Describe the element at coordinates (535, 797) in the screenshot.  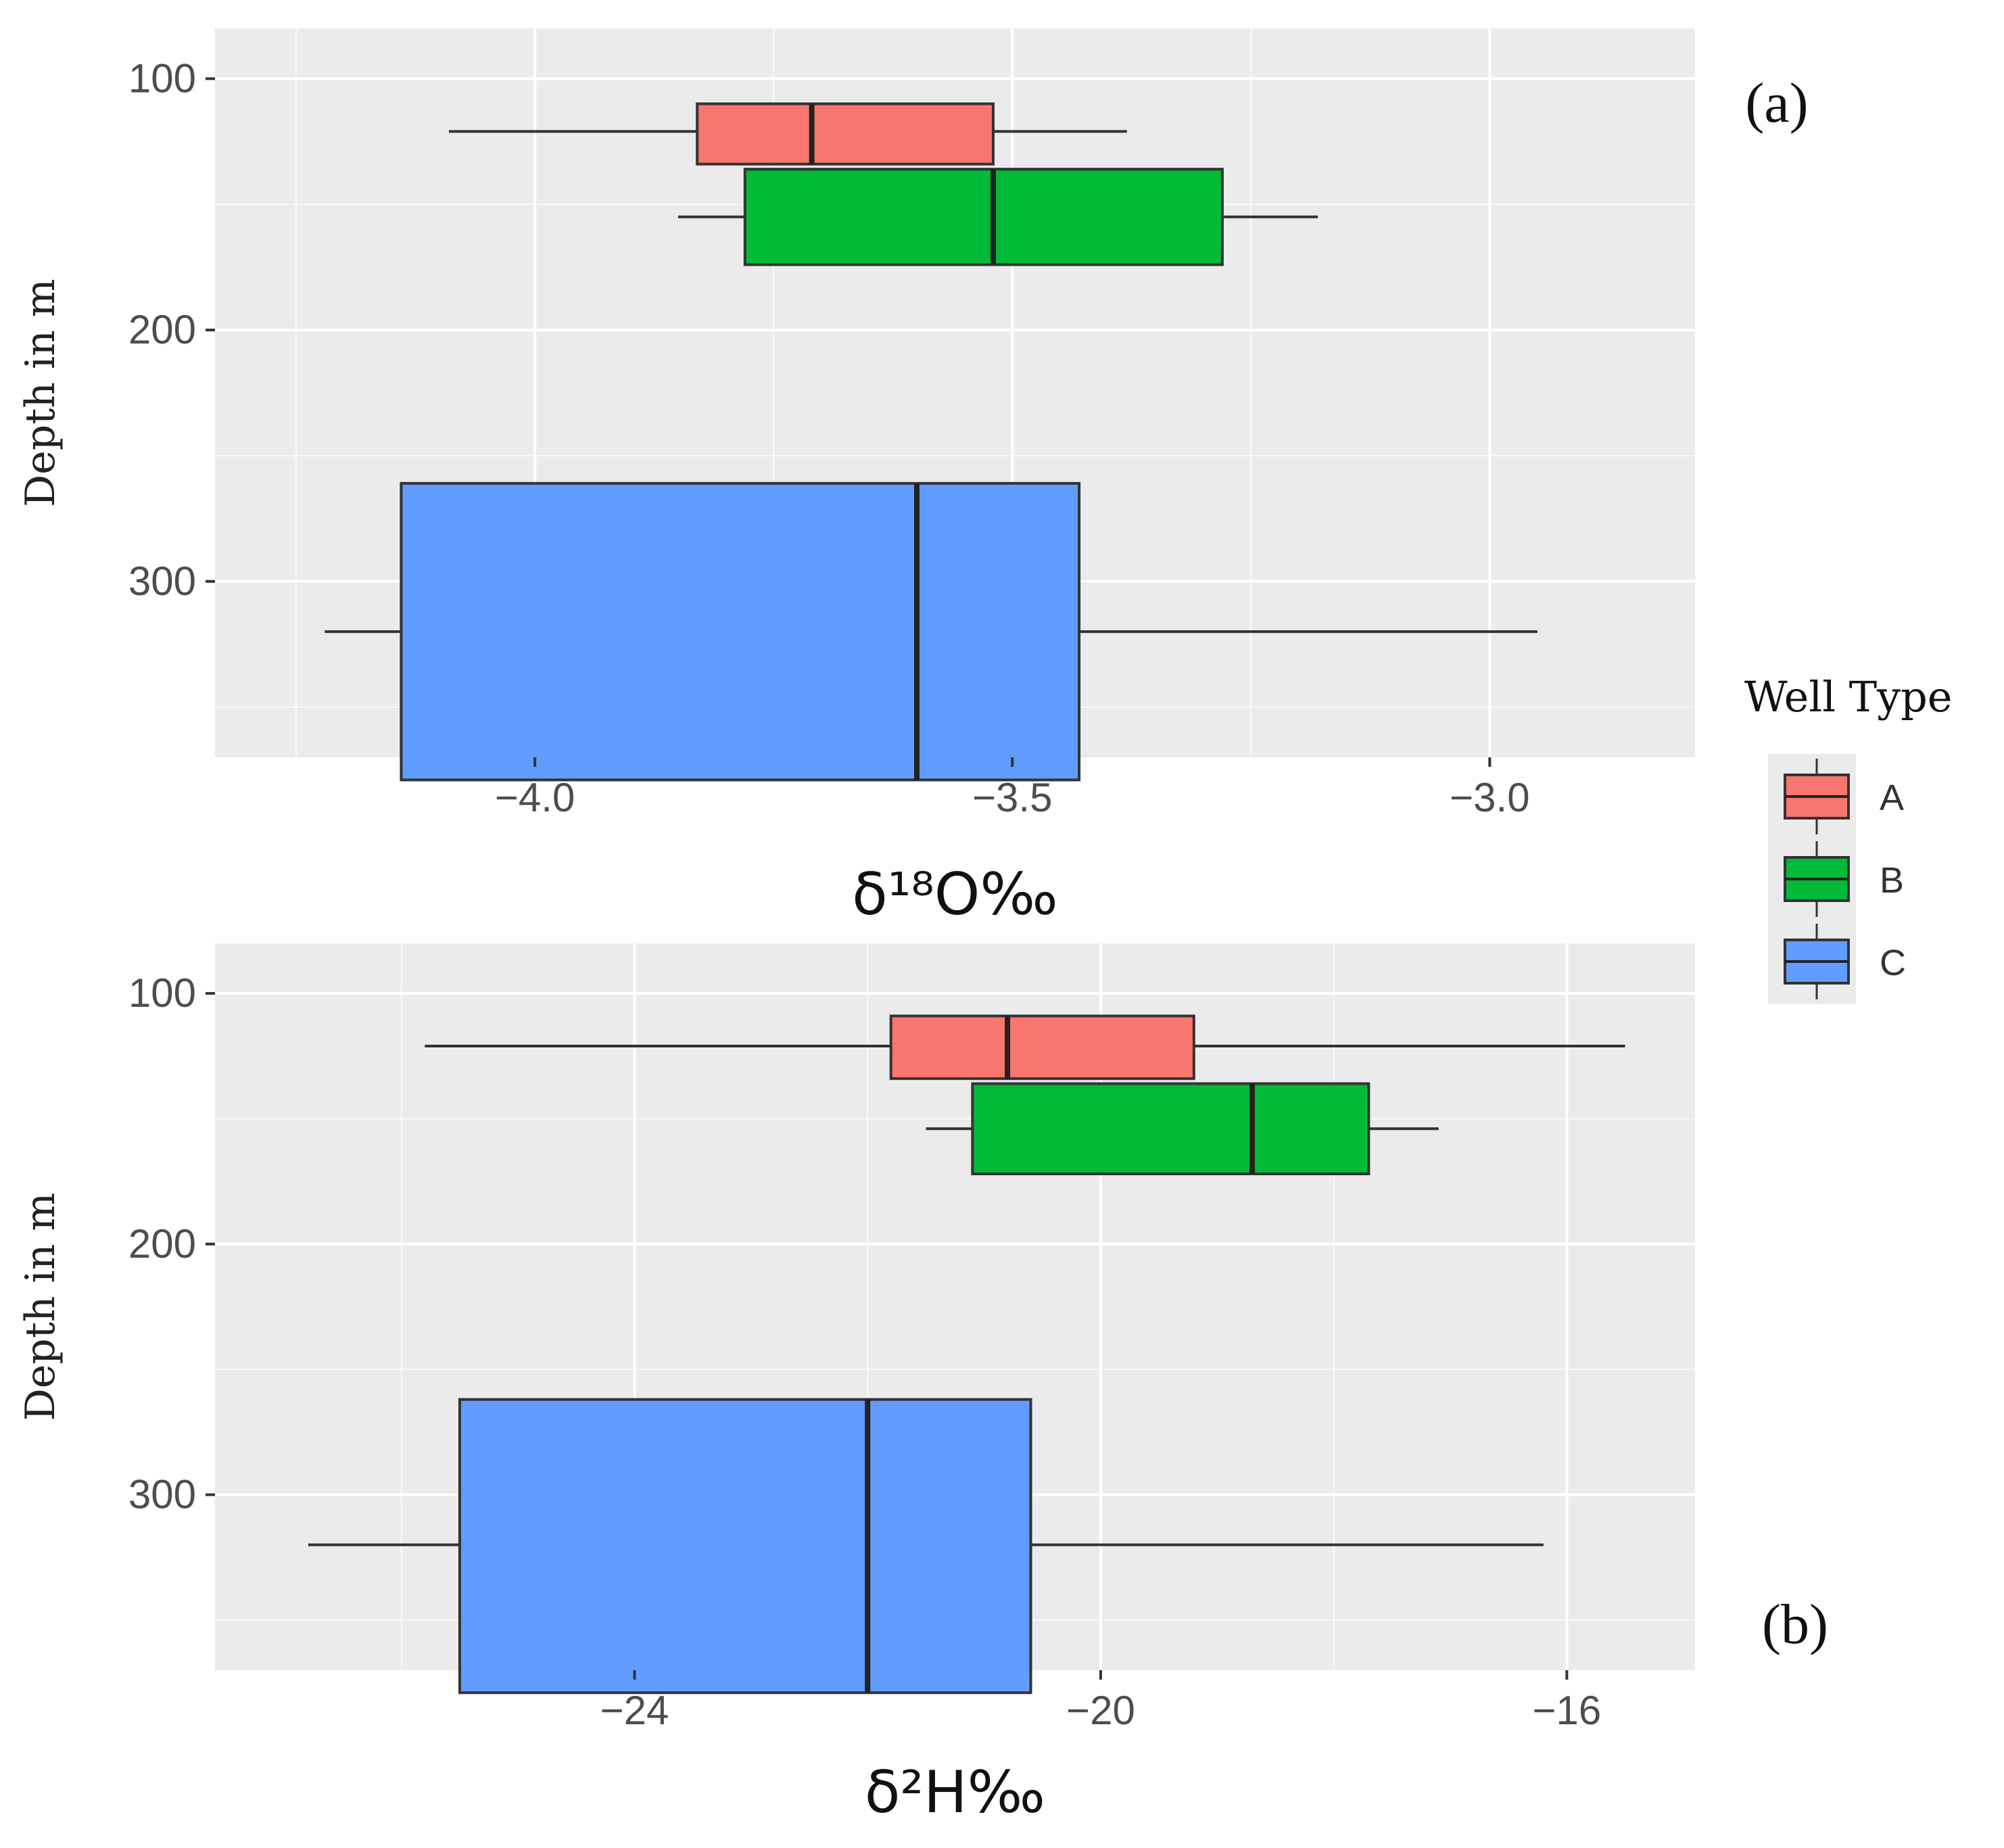
I see `x-tick-label: −4.0` at that location.